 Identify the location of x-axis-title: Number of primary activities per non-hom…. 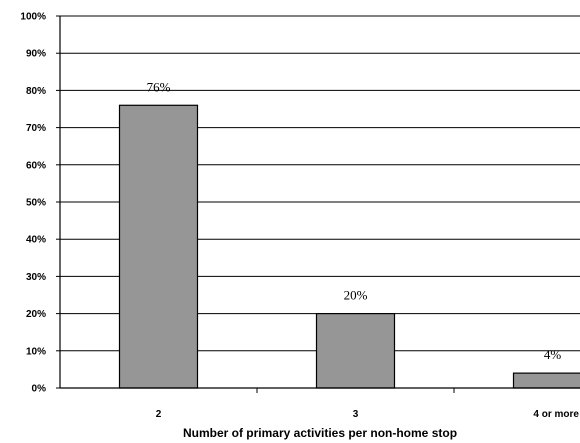
(320, 433).